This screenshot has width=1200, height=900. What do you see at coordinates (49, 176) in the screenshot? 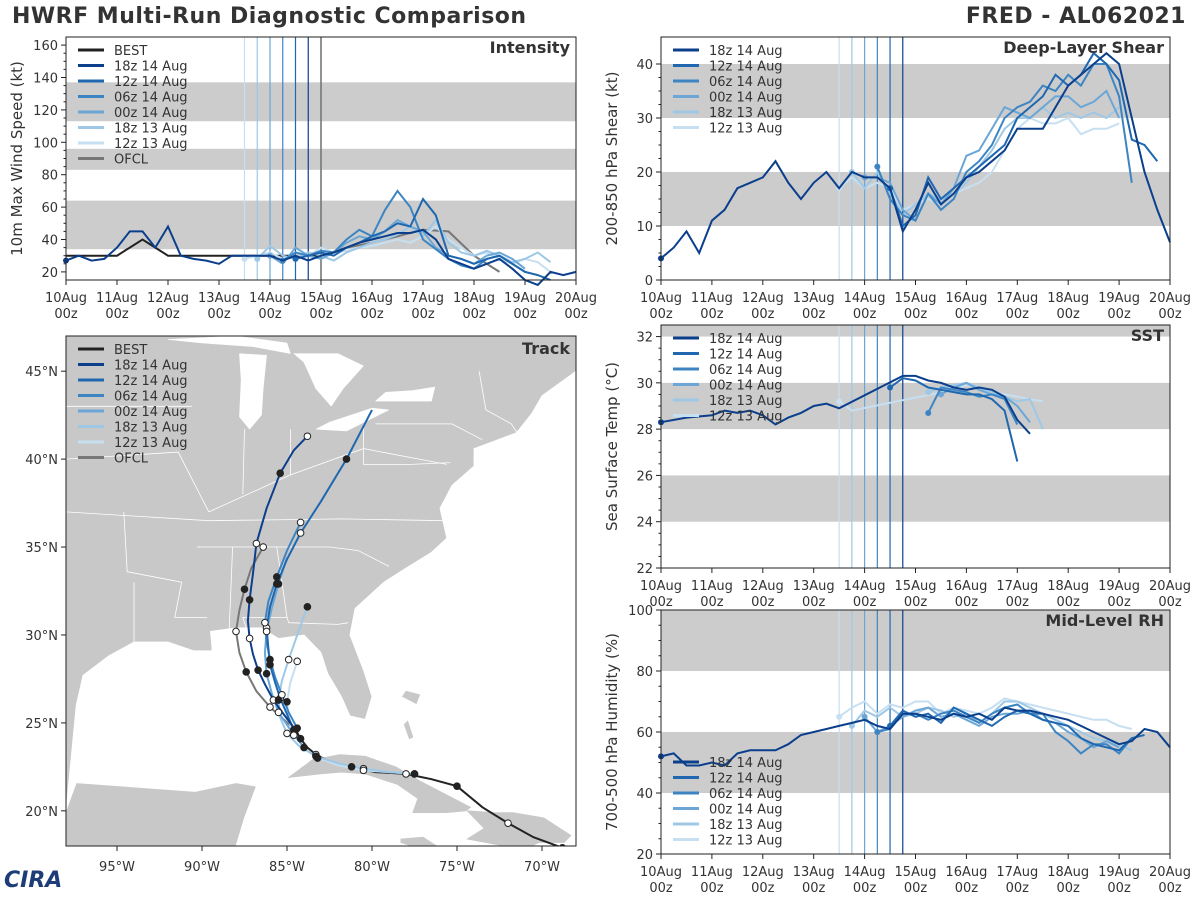
I see `y-tick-label: 80` at bounding box center [49, 176].